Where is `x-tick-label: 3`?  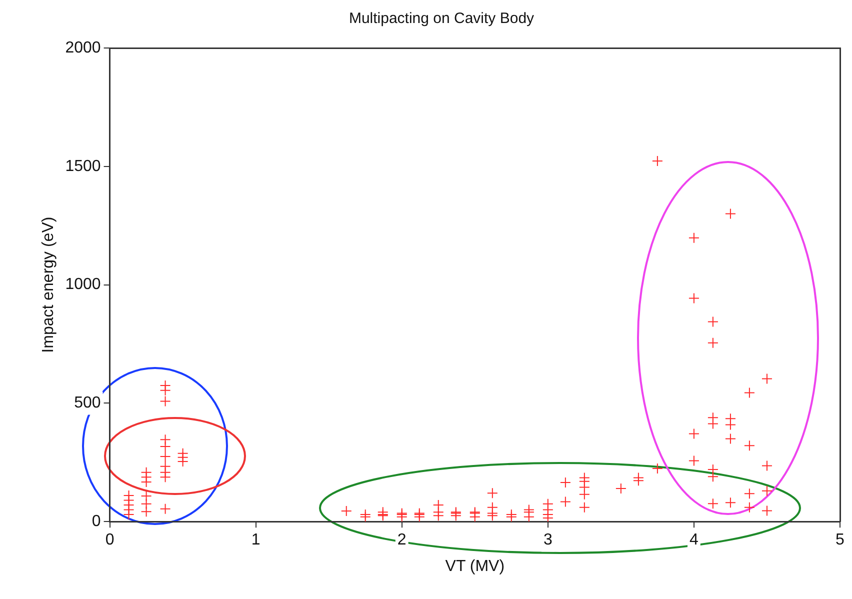 x-tick-label: 3 is located at coordinates (547, 540).